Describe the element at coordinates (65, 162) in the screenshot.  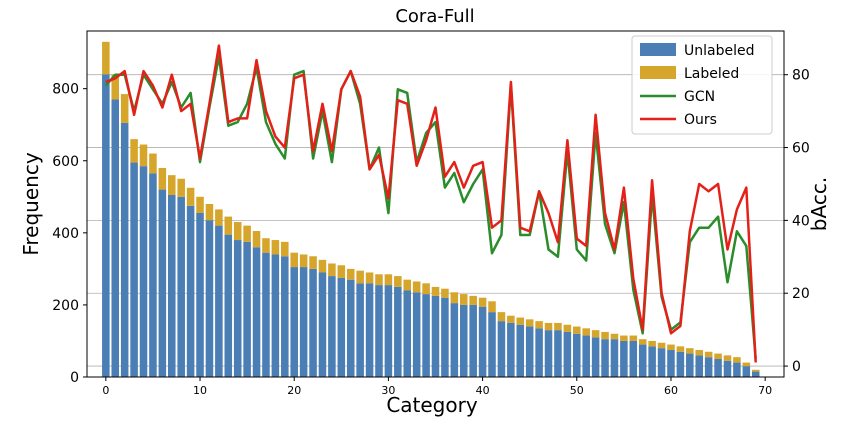
I see `y-tick-label: 600` at that location.